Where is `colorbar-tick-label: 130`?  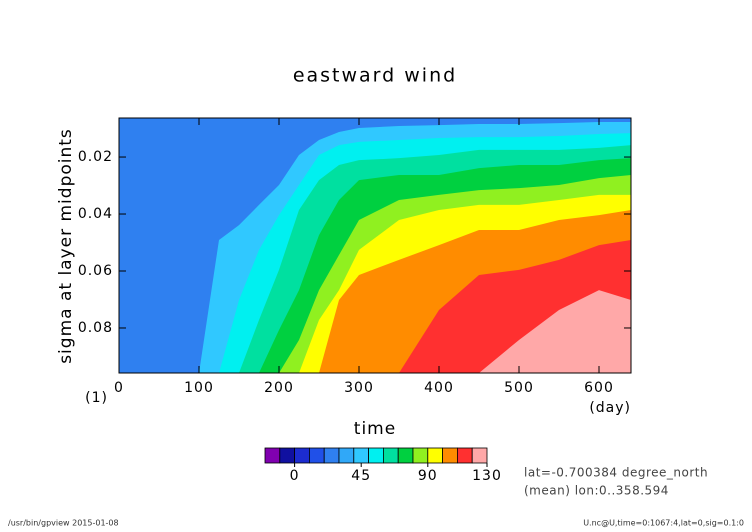 colorbar-tick-label: 130 is located at coordinates (487, 476).